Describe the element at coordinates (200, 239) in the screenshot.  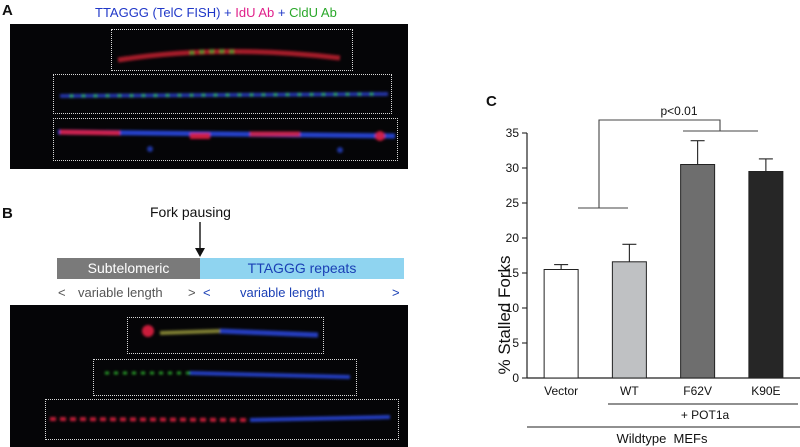
I see `fork-pausing-arrow` at that location.